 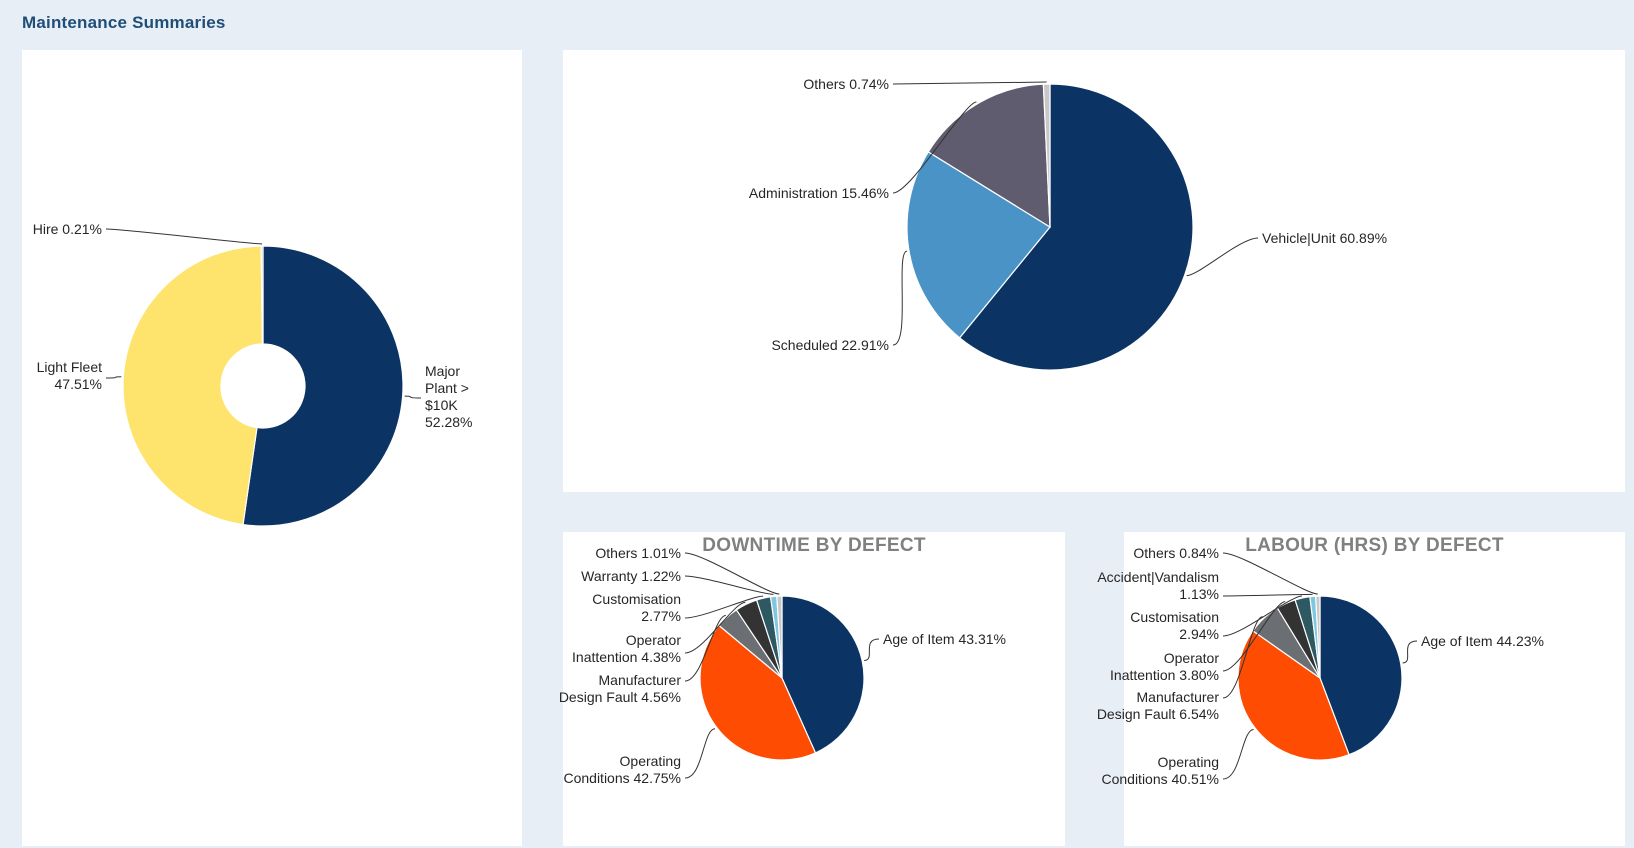 I want to click on data-label-major-plant-10k: Major Plant > $10K 52.28%, so click(x=448, y=396).